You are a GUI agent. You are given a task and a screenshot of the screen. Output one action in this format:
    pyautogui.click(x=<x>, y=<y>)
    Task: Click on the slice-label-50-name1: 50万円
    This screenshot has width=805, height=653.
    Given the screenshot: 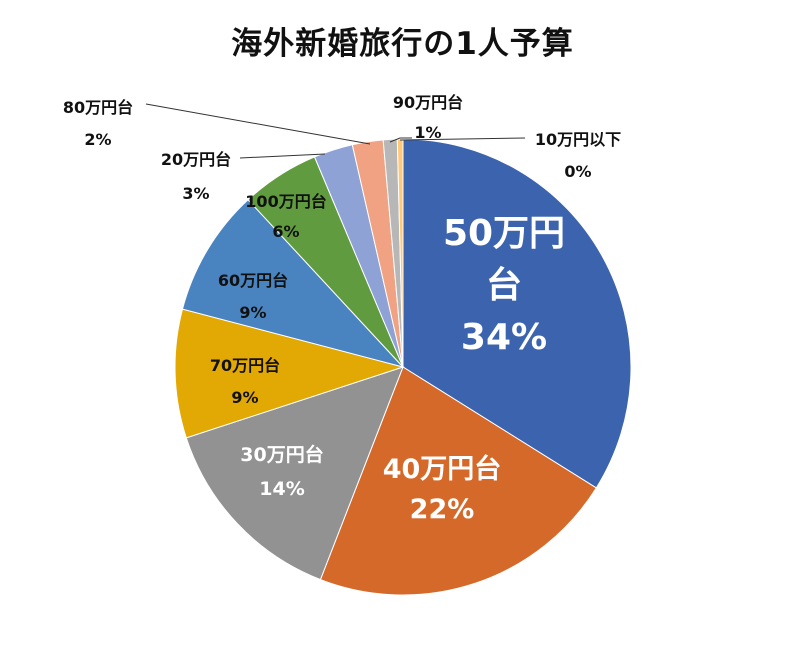 What is the action you would take?
    pyautogui.click(x=504, y=233)
    